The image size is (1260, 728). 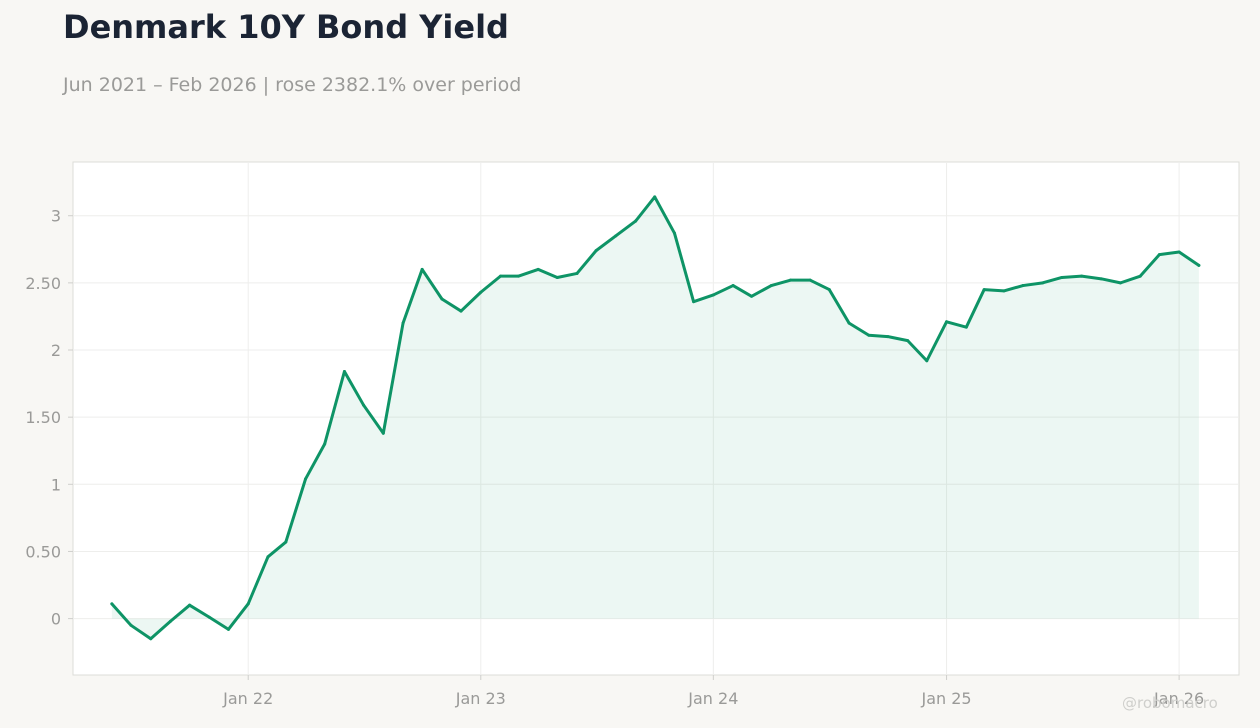 I want to click on y-tick-label: 2, so click(x=56, y=350).